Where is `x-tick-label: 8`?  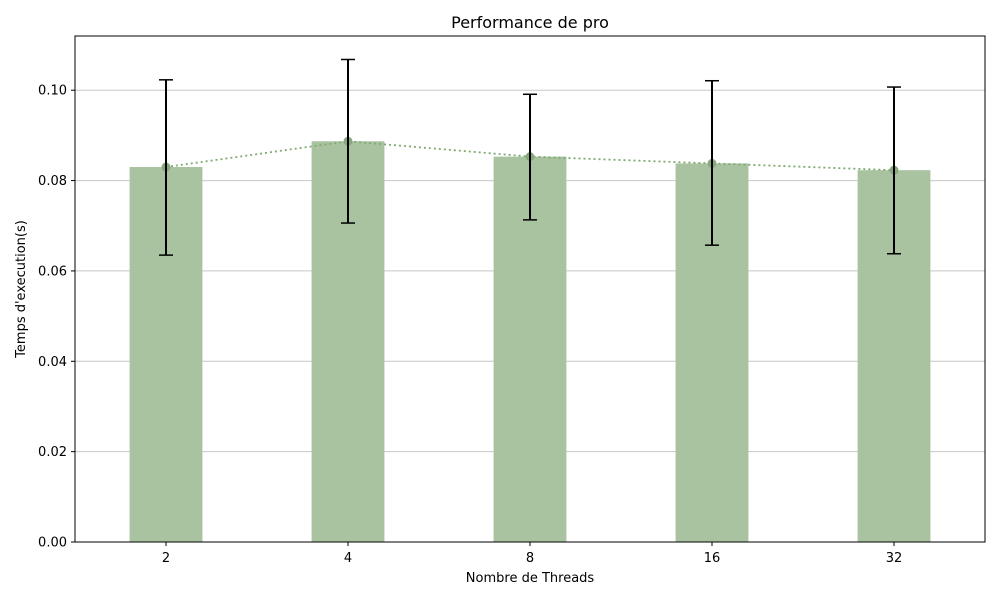
x-tick-label: 8 is located at coordinates (530, 558).